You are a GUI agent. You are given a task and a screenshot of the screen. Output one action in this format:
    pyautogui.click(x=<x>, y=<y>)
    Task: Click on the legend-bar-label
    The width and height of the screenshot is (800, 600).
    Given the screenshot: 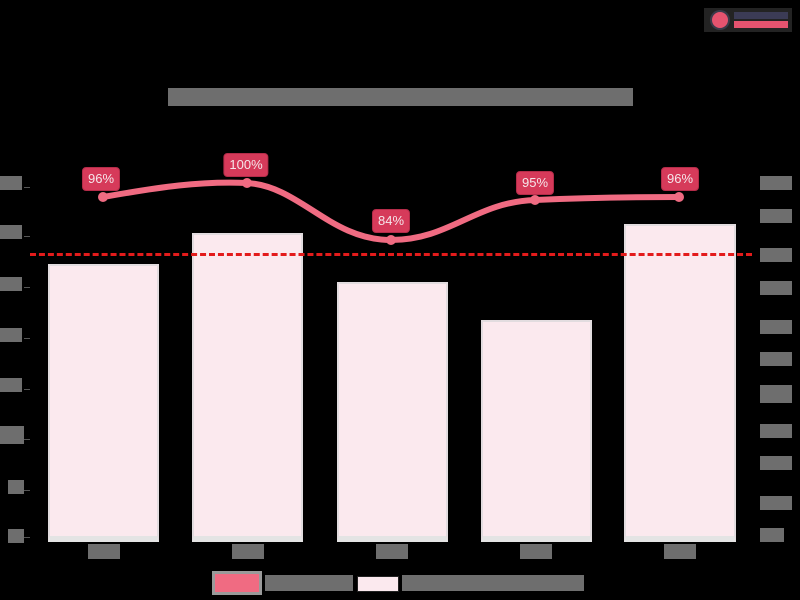 What is the action you would take?
    pyautogui.click(x=493, y=583)
    